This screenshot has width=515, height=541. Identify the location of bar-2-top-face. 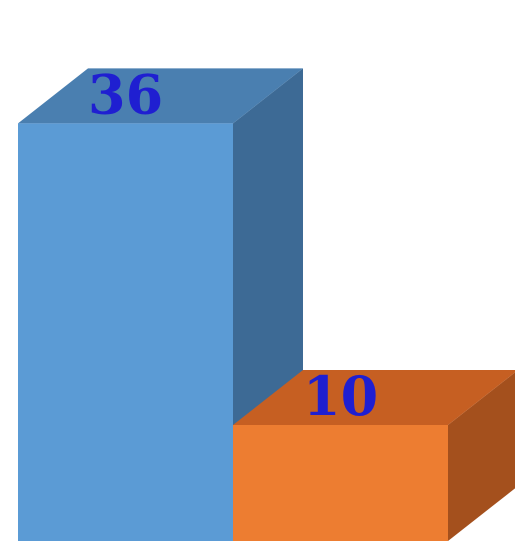
(374, 397).